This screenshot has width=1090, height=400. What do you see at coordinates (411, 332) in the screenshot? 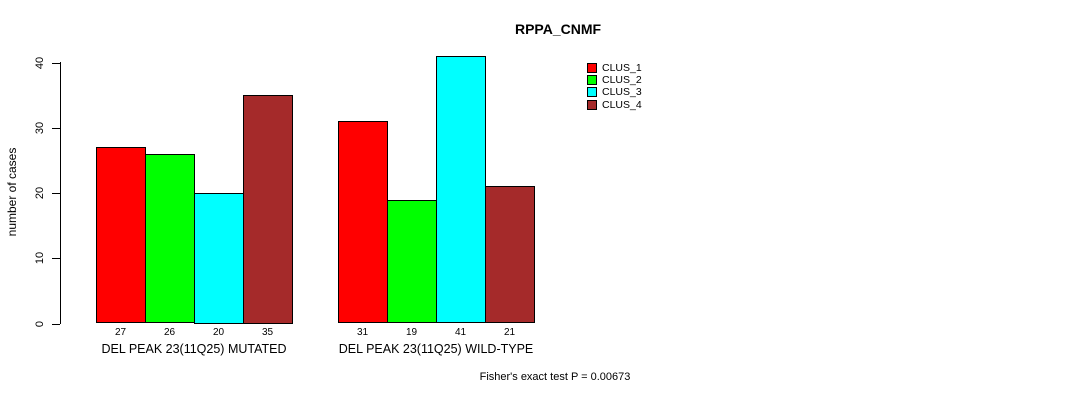
I see `bar-value-label: 19` at bounding box center [411, 332].